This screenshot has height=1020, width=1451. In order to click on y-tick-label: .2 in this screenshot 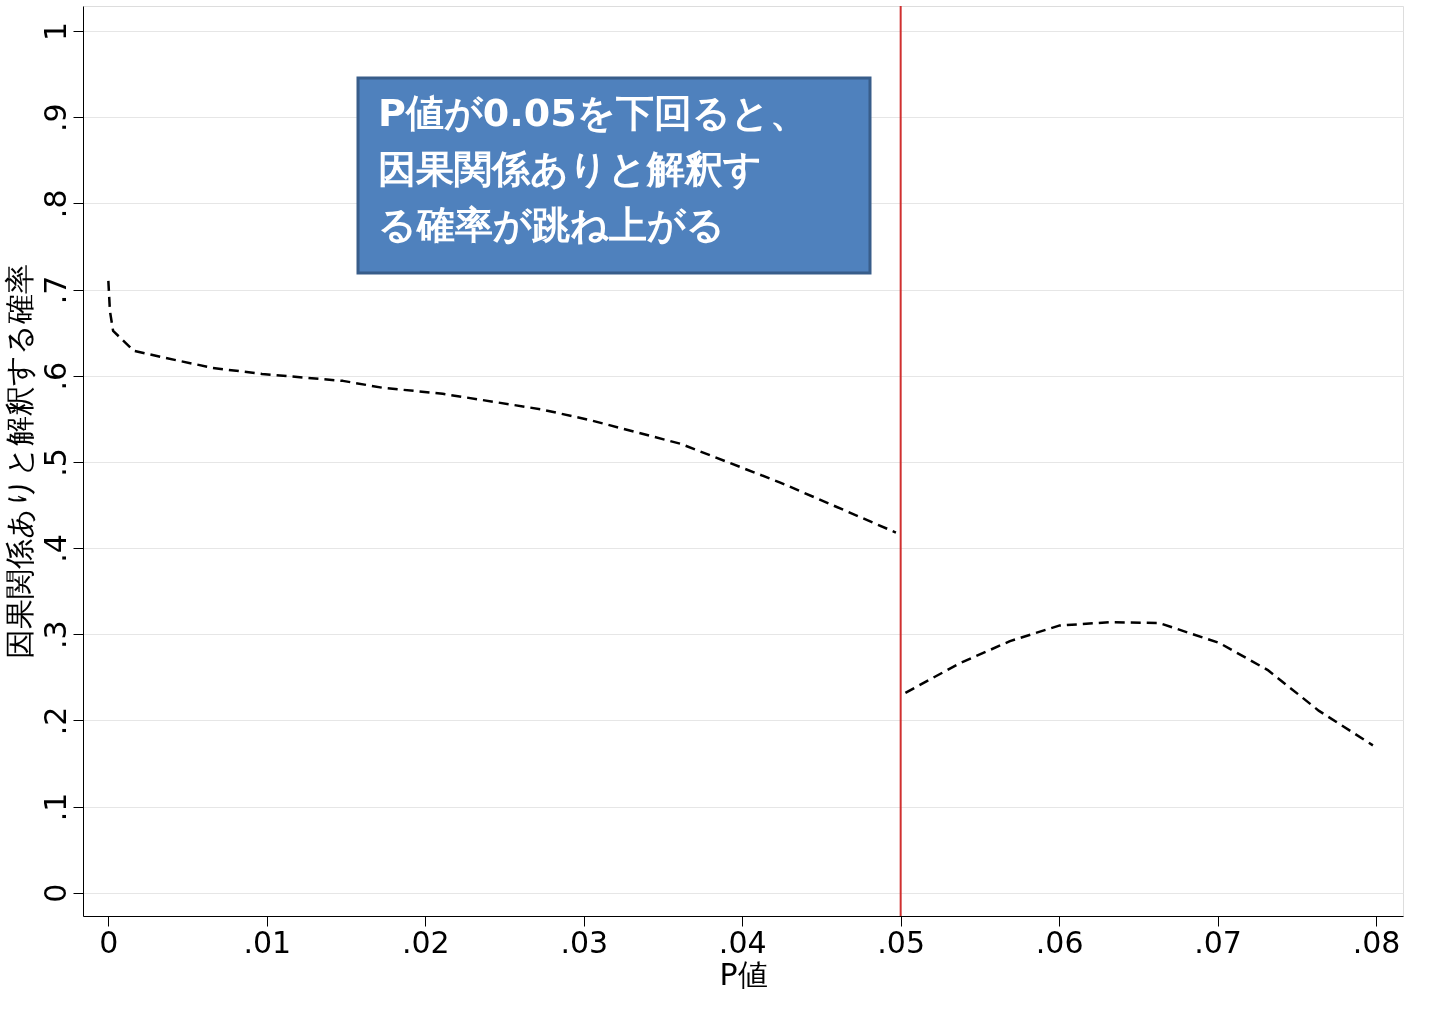, I will do `click(55, 721)`.